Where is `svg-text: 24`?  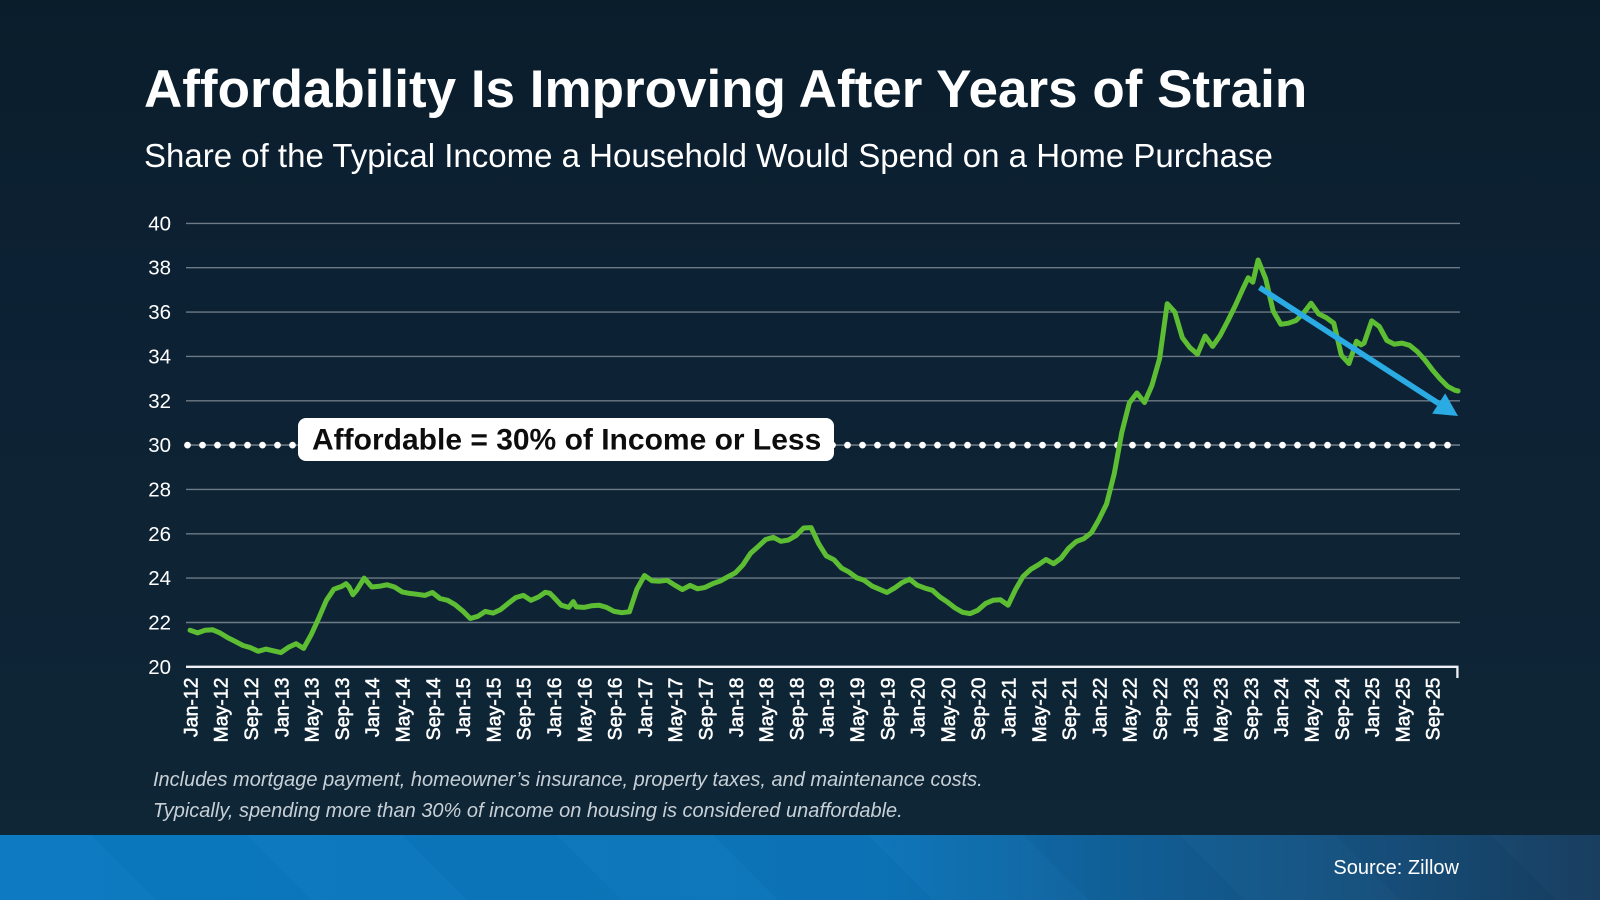
svg-text: 24 is located at coordinates (159, 578).